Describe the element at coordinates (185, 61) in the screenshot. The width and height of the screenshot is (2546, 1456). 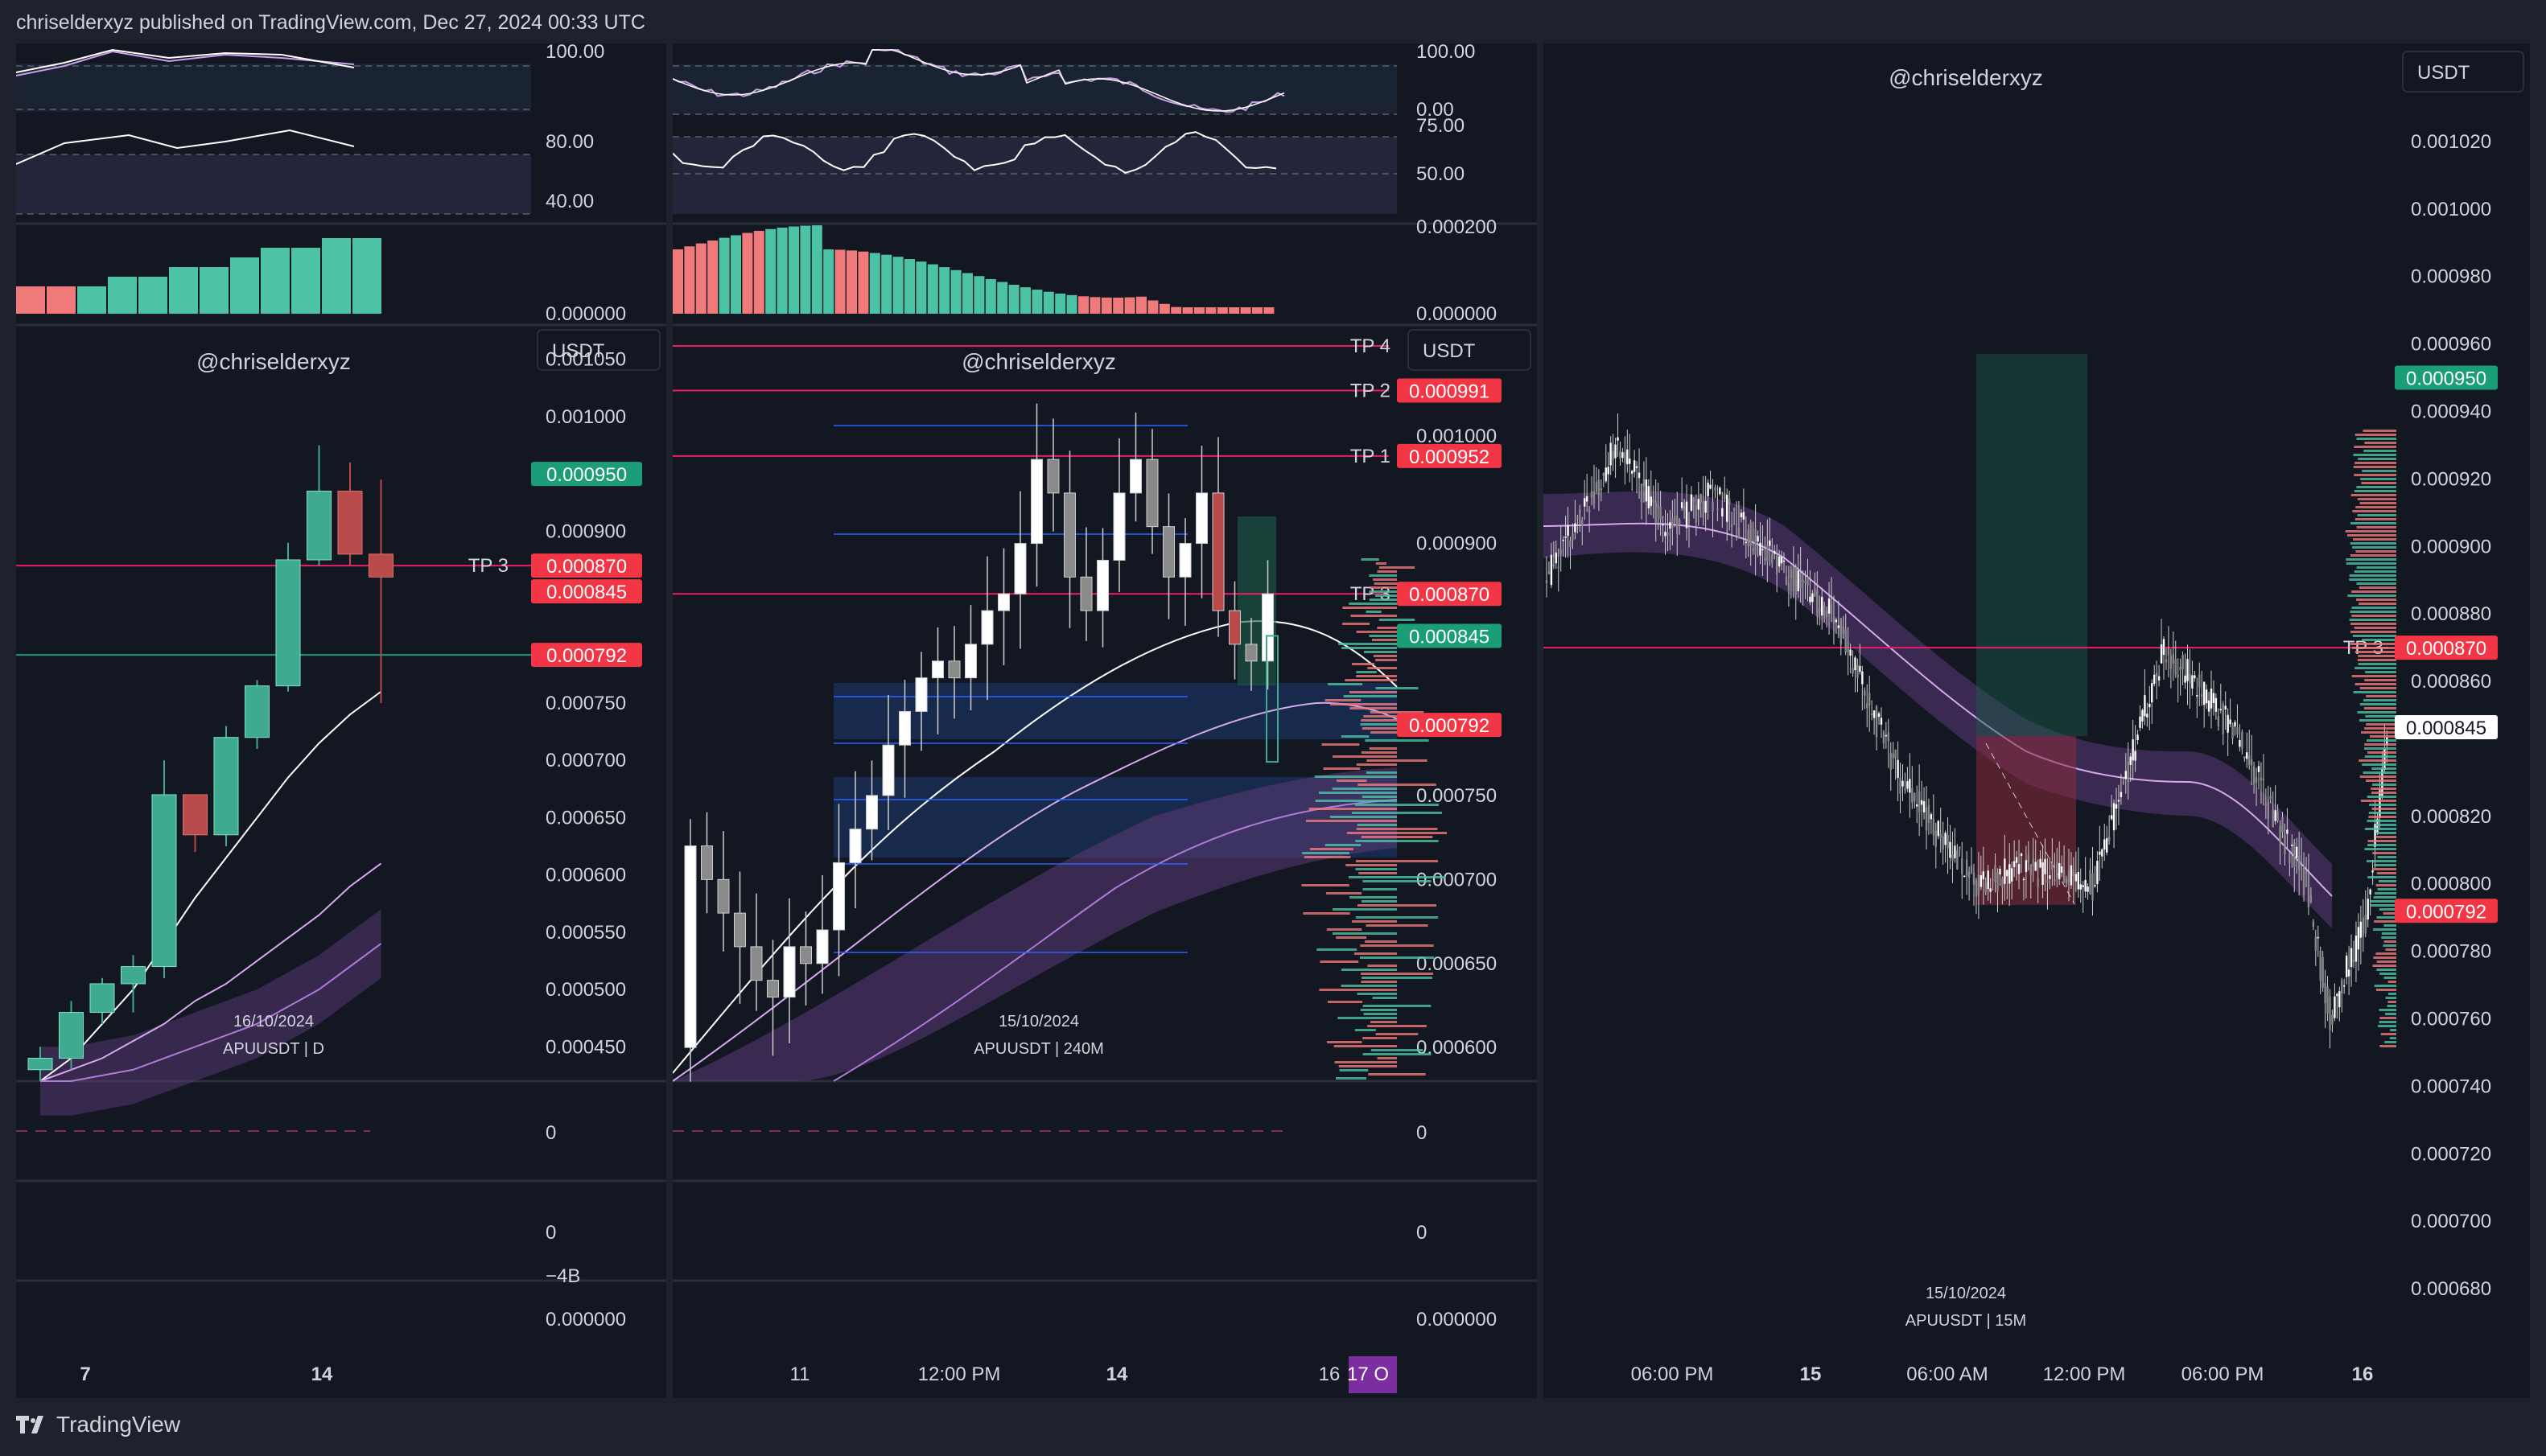
I see `rsi-signal` at that location.